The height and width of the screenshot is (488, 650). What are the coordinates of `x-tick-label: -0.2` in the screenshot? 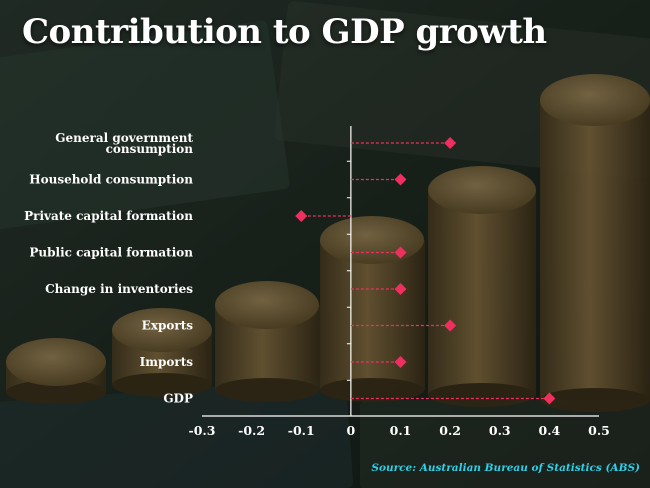 It's located at (251, 430).